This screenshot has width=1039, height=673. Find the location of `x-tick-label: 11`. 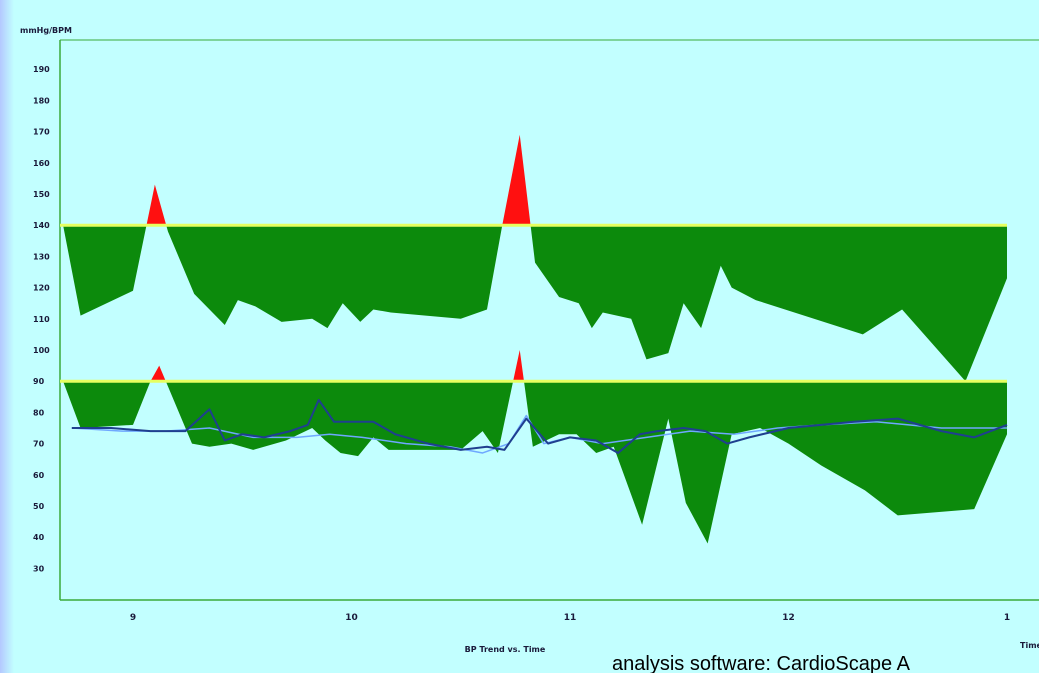

x-tick-label: 11 is located at coordinates (570, 618).